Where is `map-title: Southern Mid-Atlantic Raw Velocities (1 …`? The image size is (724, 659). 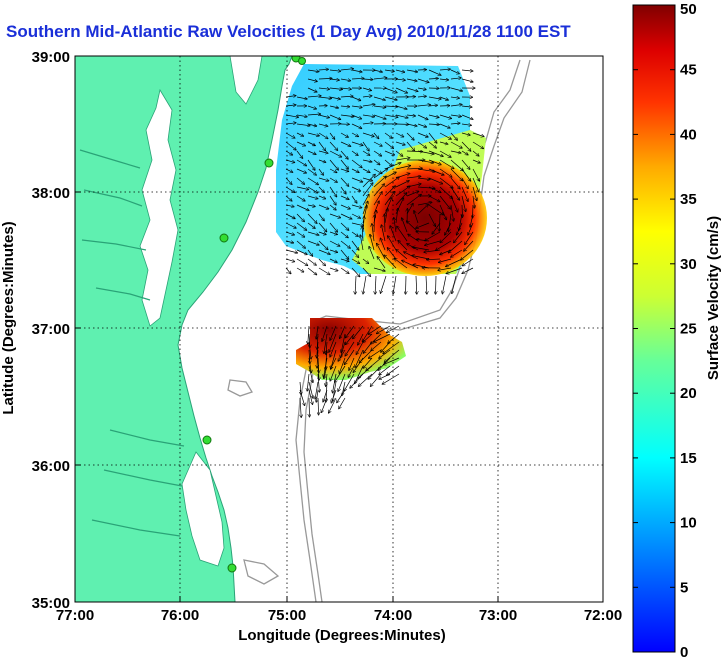
map-title: Southern Mid-Atlantic Raw Velocities (1 … is located at coordinates (288, 31).